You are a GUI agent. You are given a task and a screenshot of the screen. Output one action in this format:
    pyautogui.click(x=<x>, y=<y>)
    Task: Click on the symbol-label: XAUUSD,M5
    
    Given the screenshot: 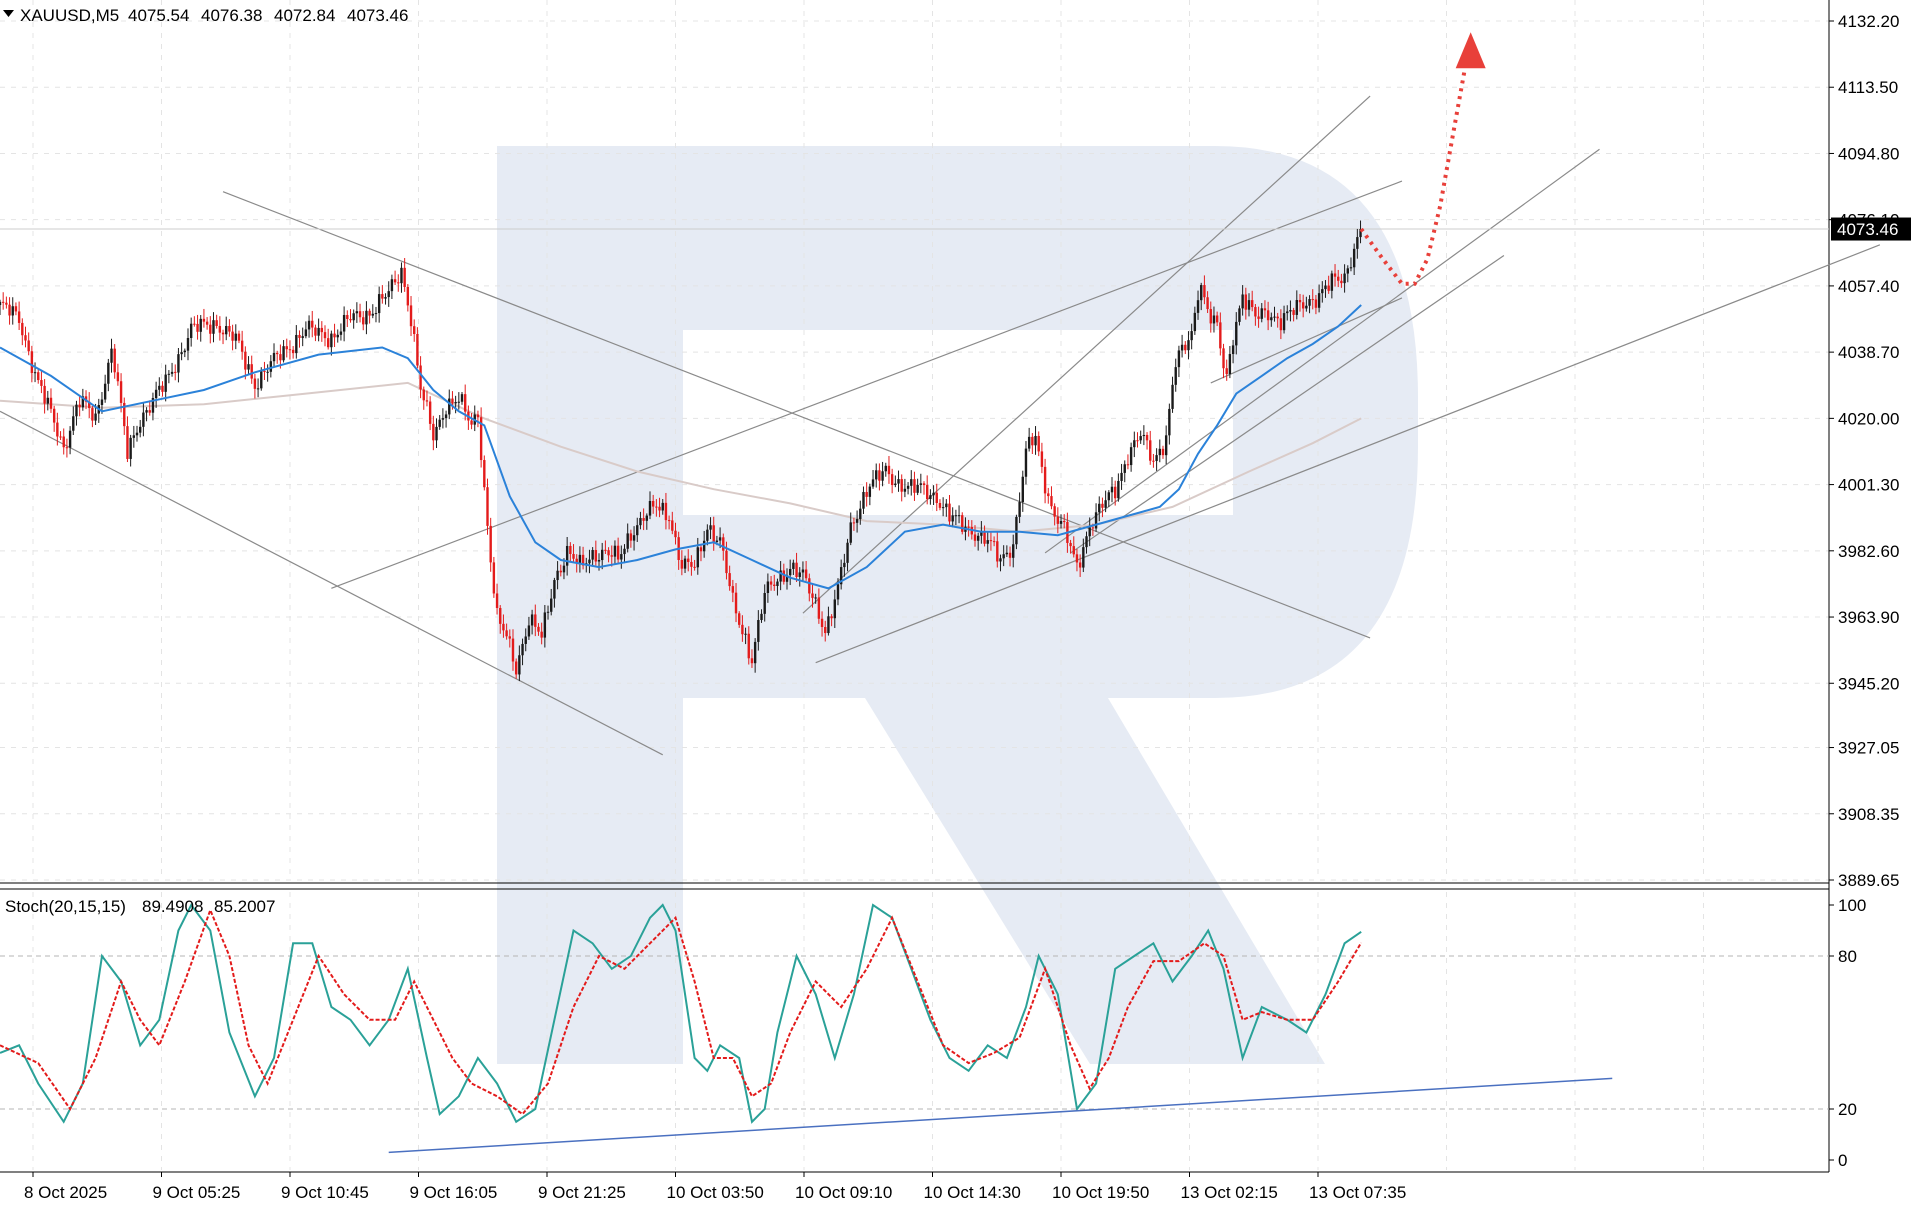 What is the action you would take?
    pyautogui.click(x=69, y=15)
    